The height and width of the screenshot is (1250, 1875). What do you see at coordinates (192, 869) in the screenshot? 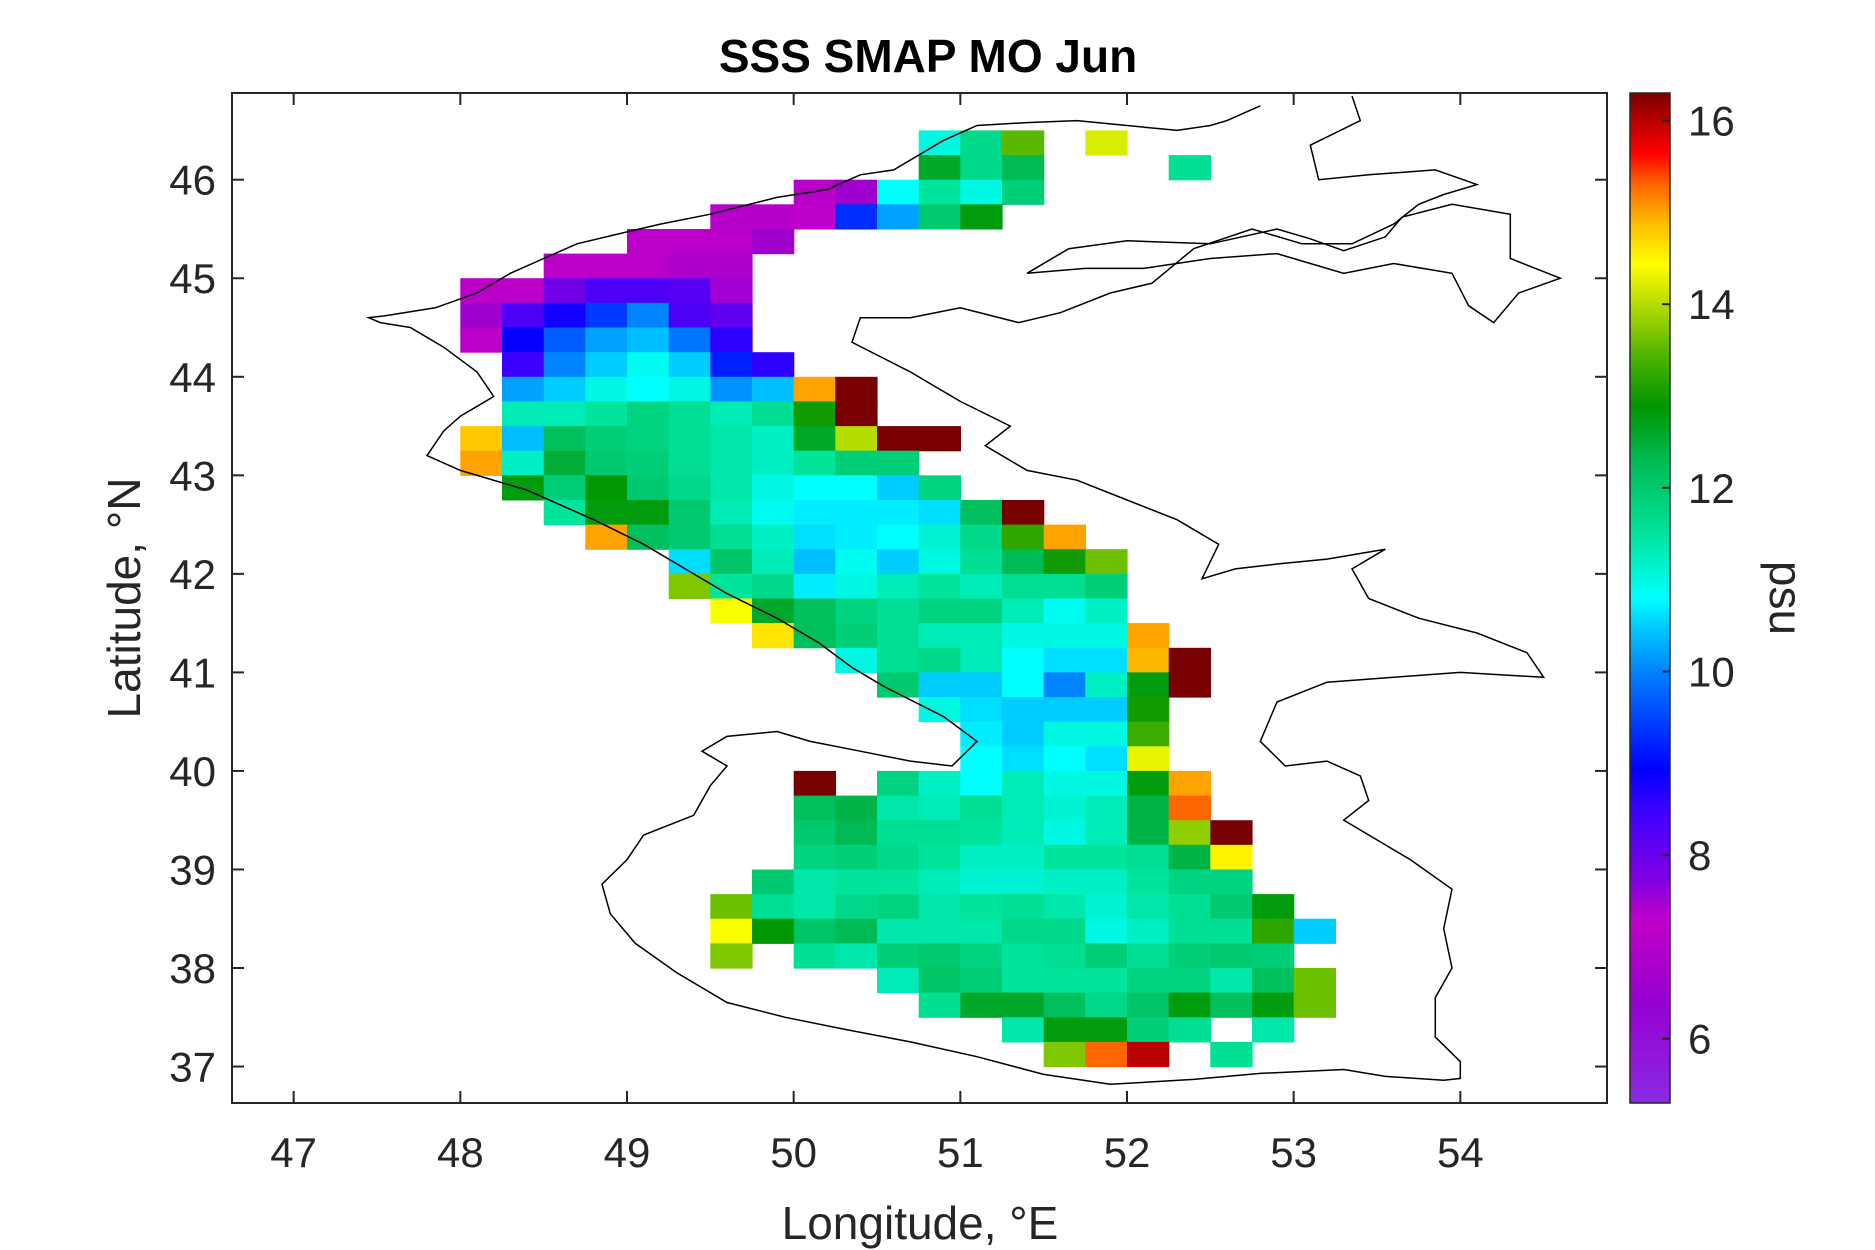
I see `y-tick-label: 39` at bounding box center [192, 869].